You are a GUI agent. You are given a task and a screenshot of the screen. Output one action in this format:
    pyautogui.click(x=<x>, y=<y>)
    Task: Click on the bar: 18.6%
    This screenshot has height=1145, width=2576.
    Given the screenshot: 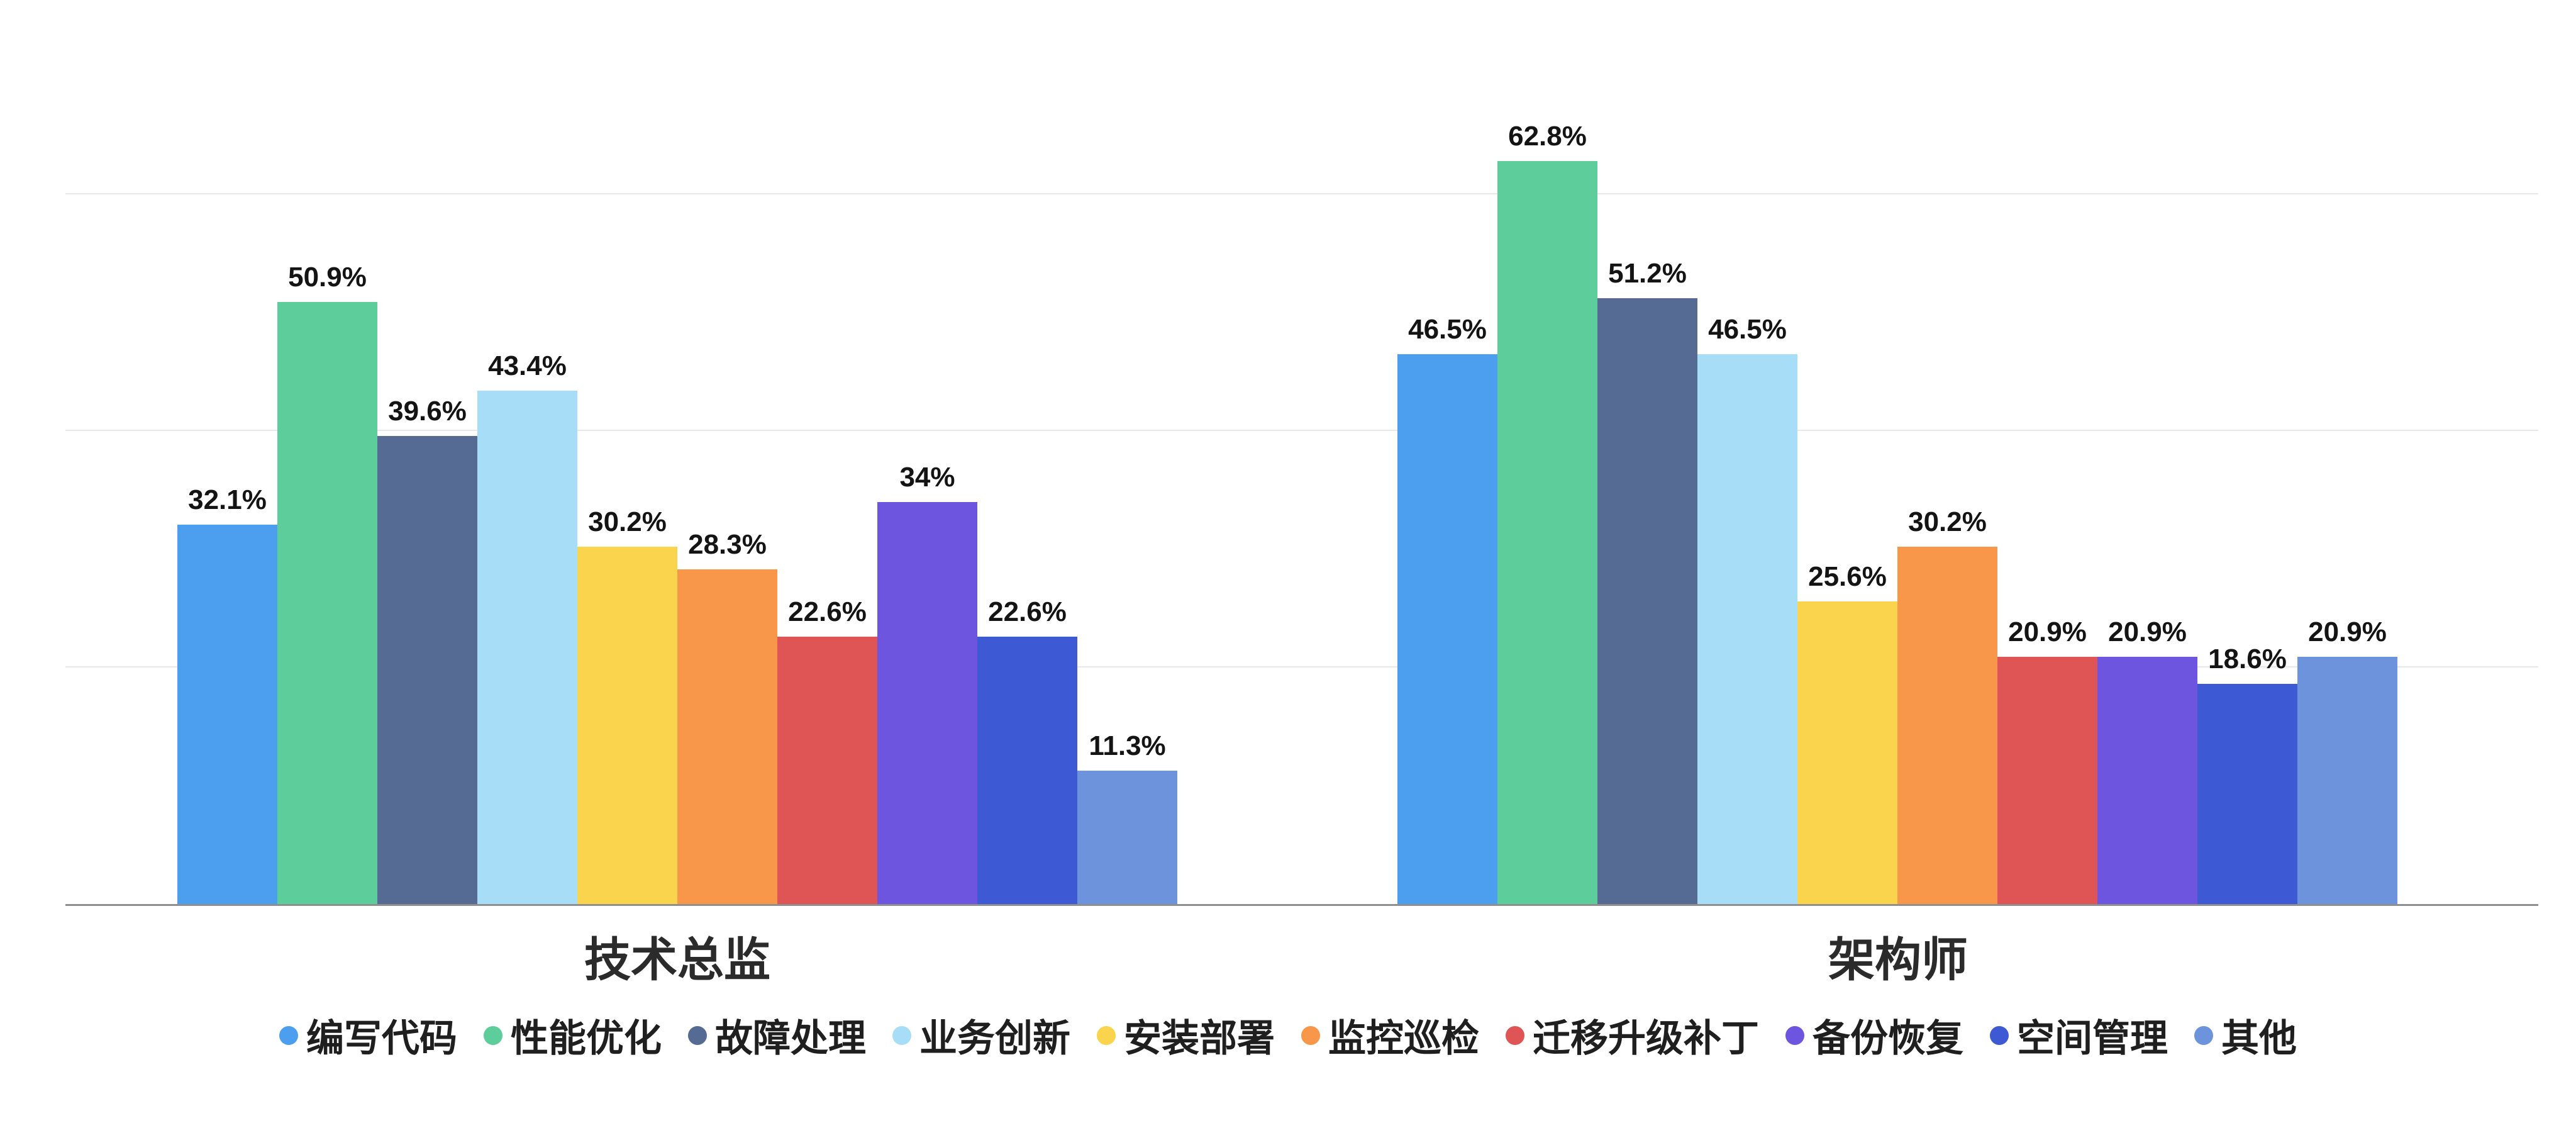 What is the action you would take?
    pyautogui.click(x=2247, y=774)
    